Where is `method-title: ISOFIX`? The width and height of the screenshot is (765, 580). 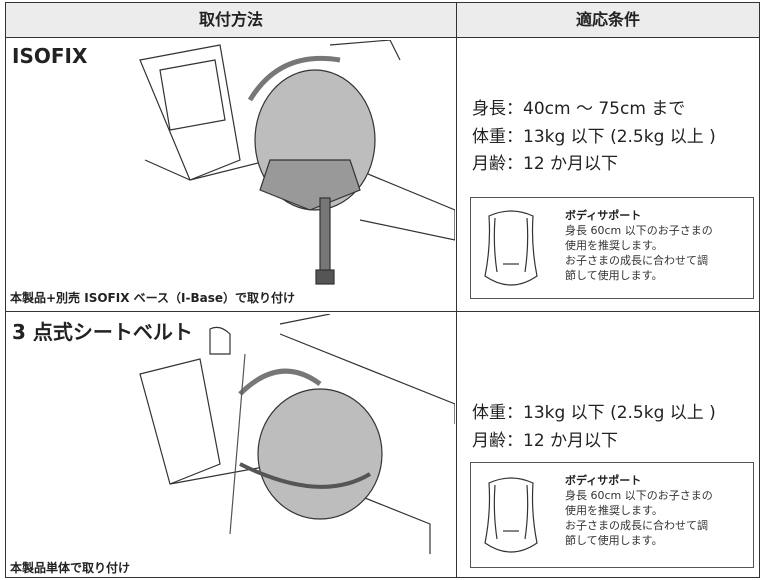 method-title: ISOFIX is located at coordinates (50, 56).